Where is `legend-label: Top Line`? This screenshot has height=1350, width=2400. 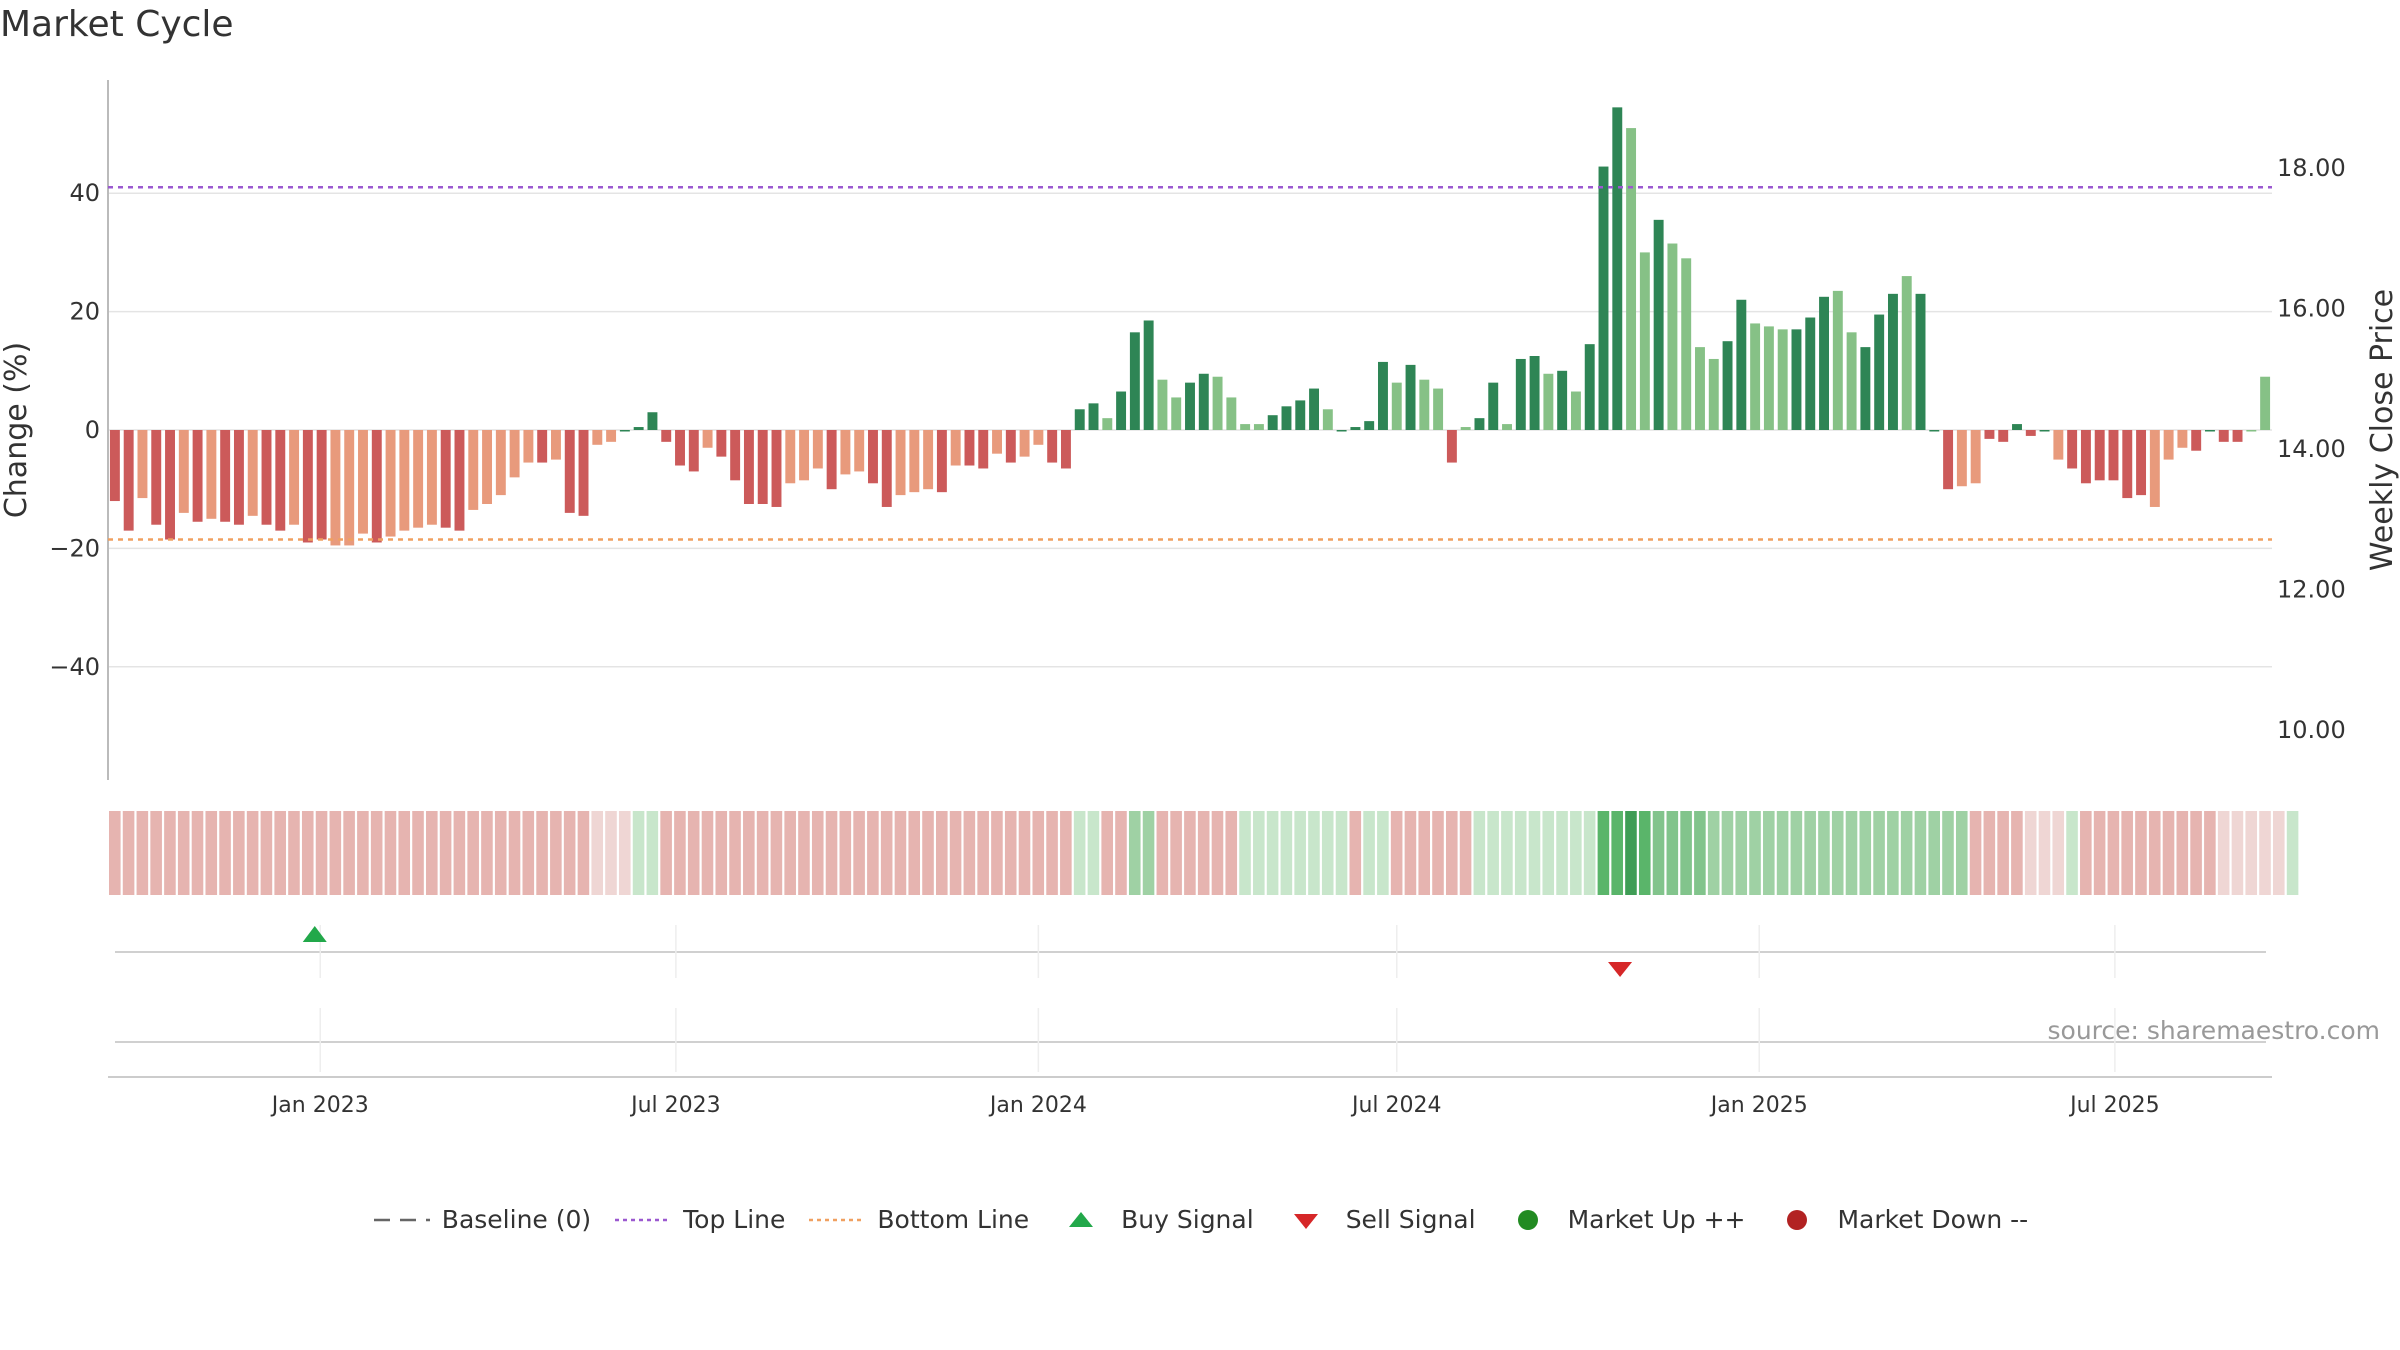 legend-label: Top Line is located at coordinates (734, 1219).